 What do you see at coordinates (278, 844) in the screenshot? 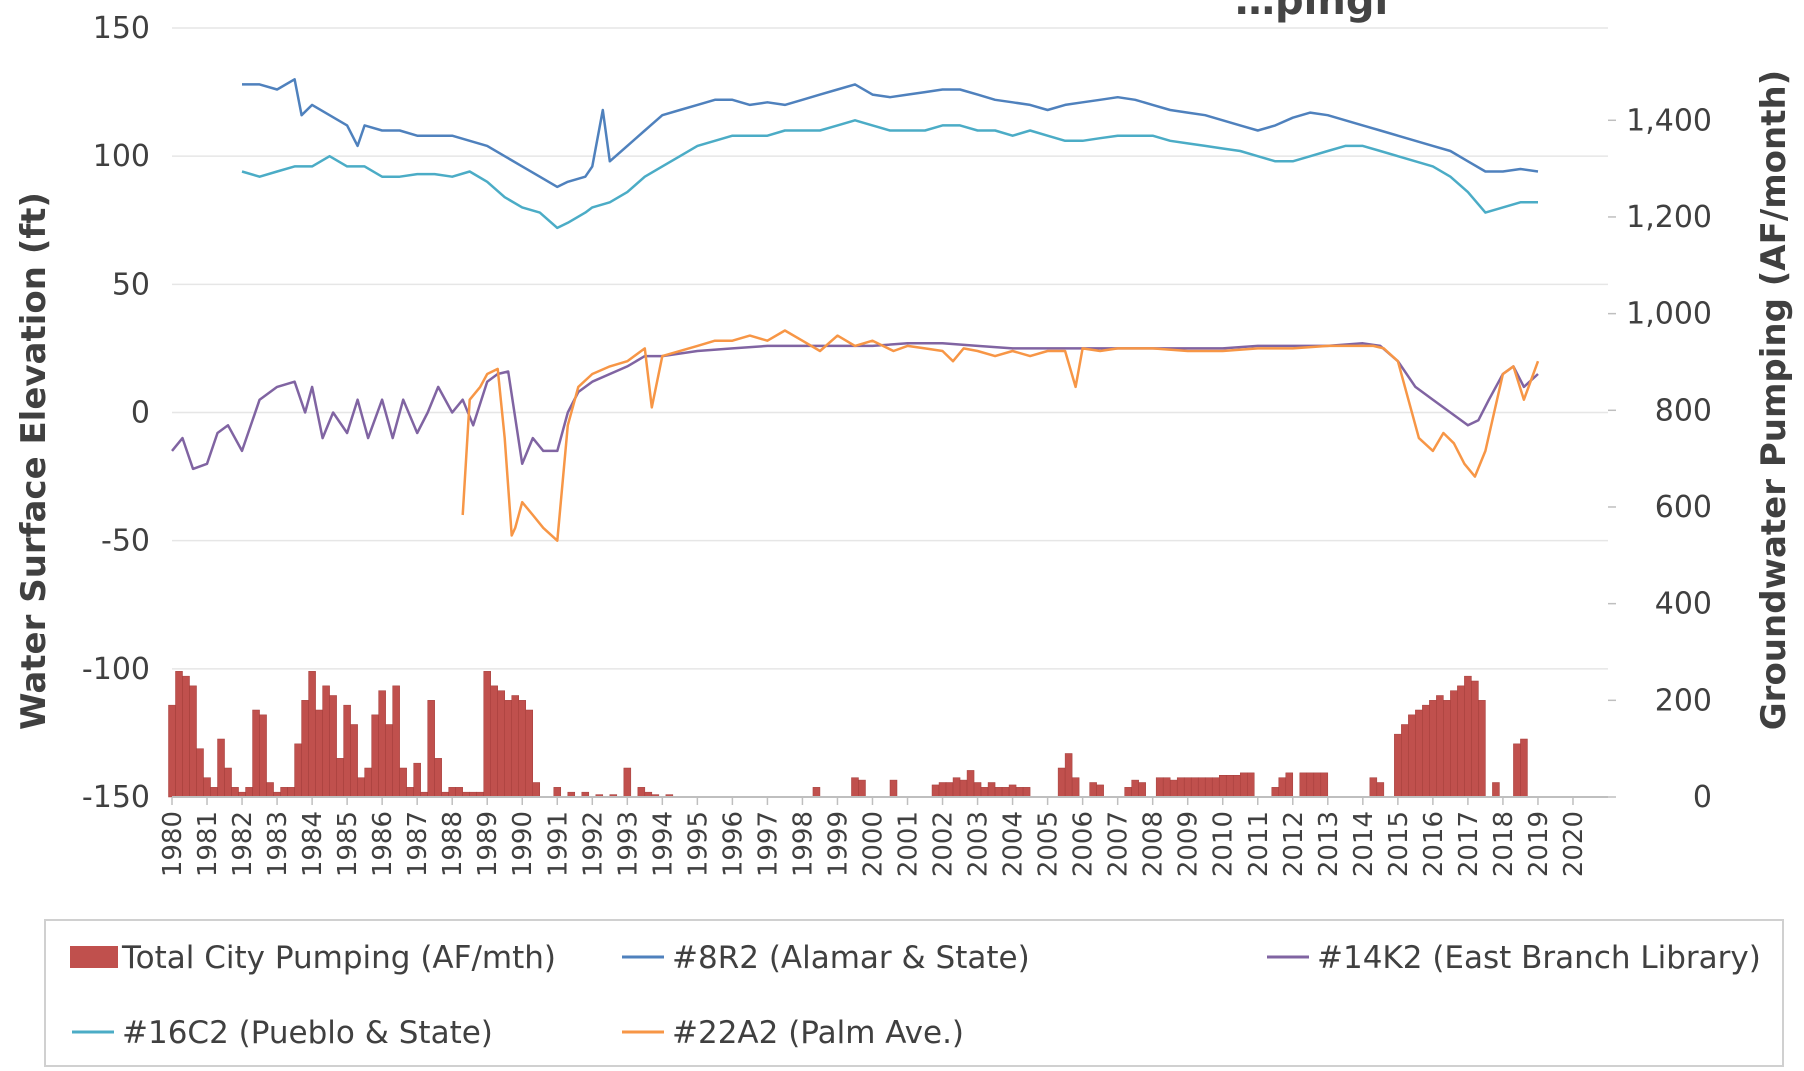
I see `x-tick-label: 1983` at bounding box center [278, 844].